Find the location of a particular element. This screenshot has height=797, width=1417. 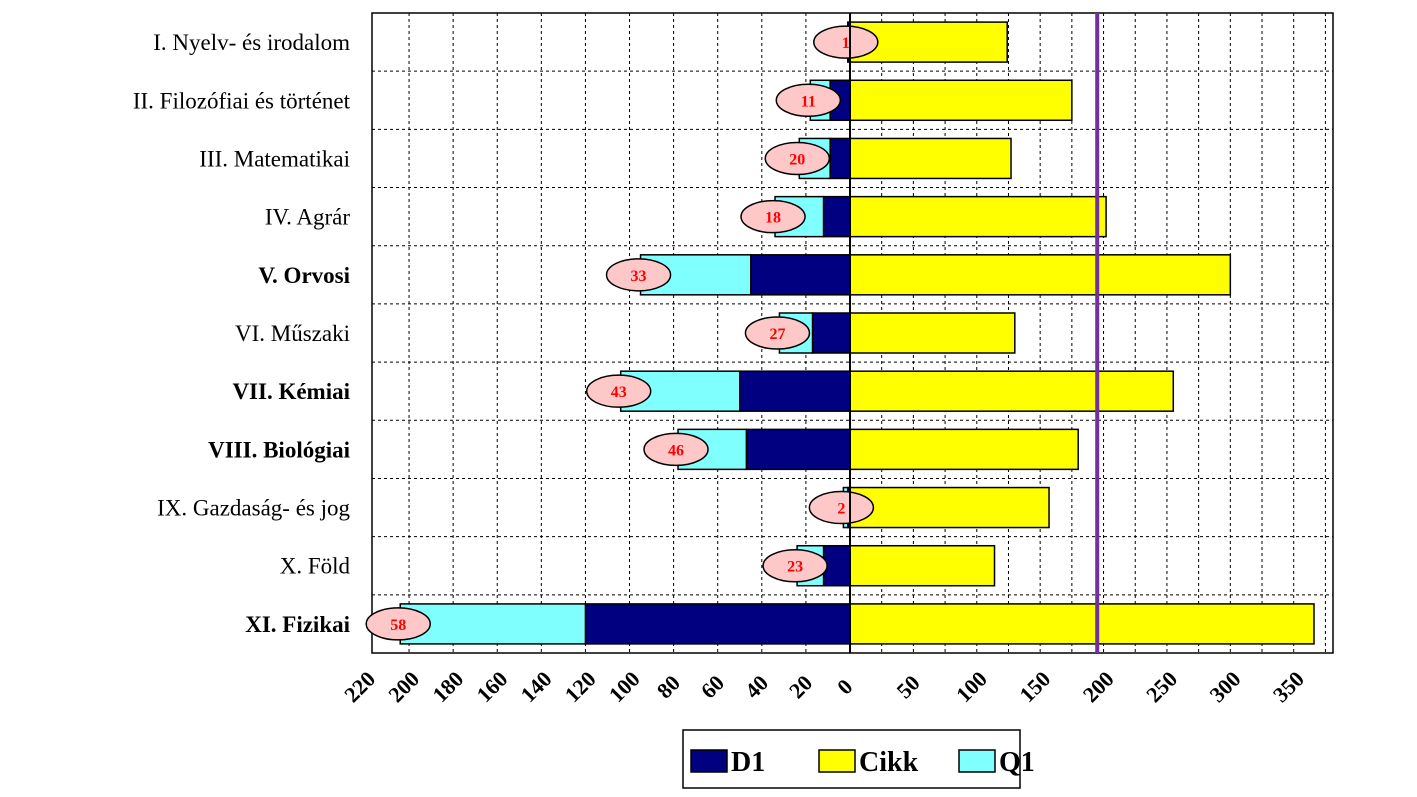

tick-label: 50 is located at coordinates (907, 686).